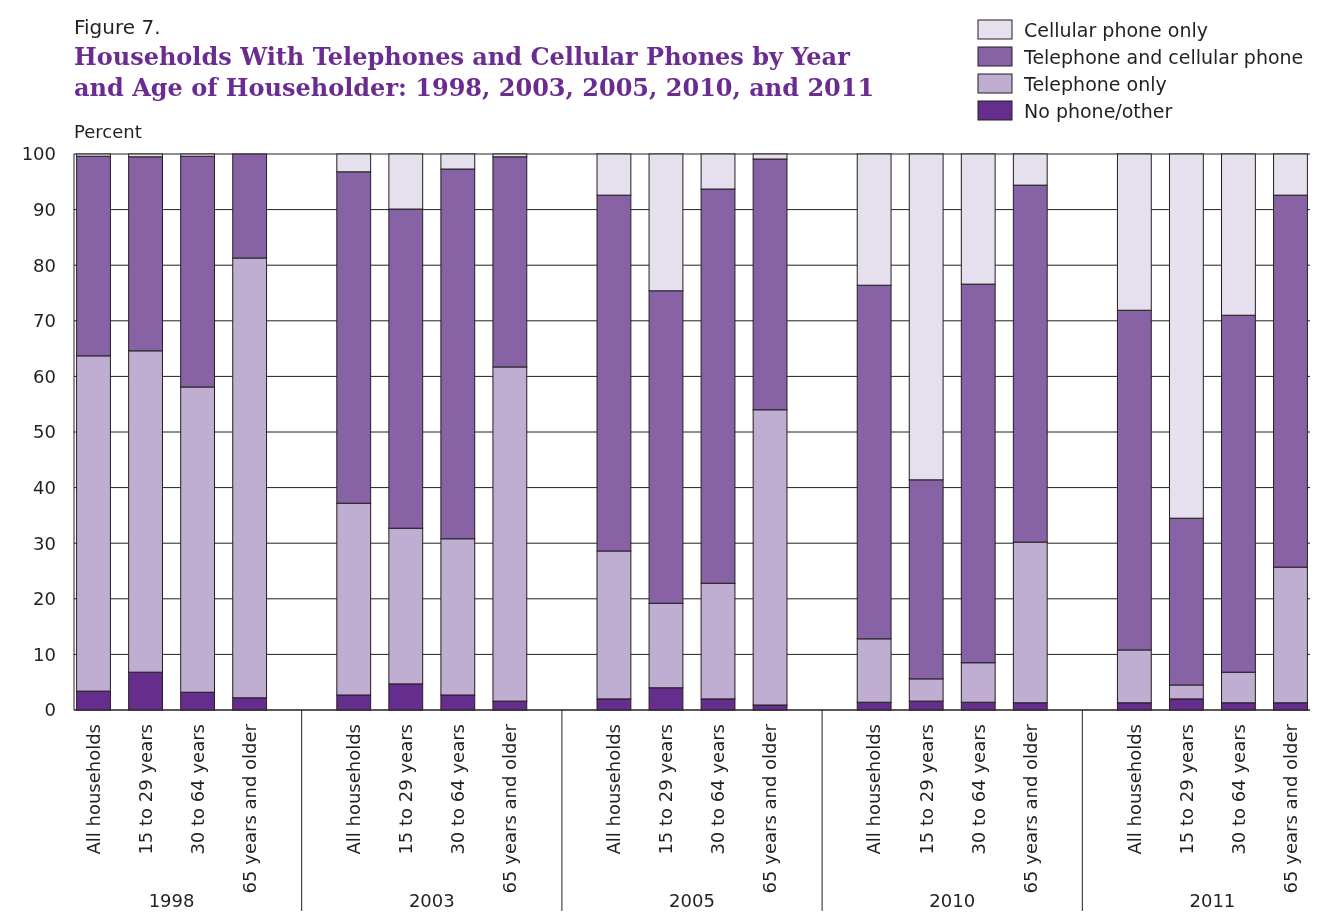 The image size is (1318, 920). What do you see at coordinates (474, 72) in the screenshot?
I see `chart-title: Households With Telephones and Cellular Phones by Year and Age of Householder: 1998, 2003, 2005, 2010, and 2011` at bounding box center [474, 72].